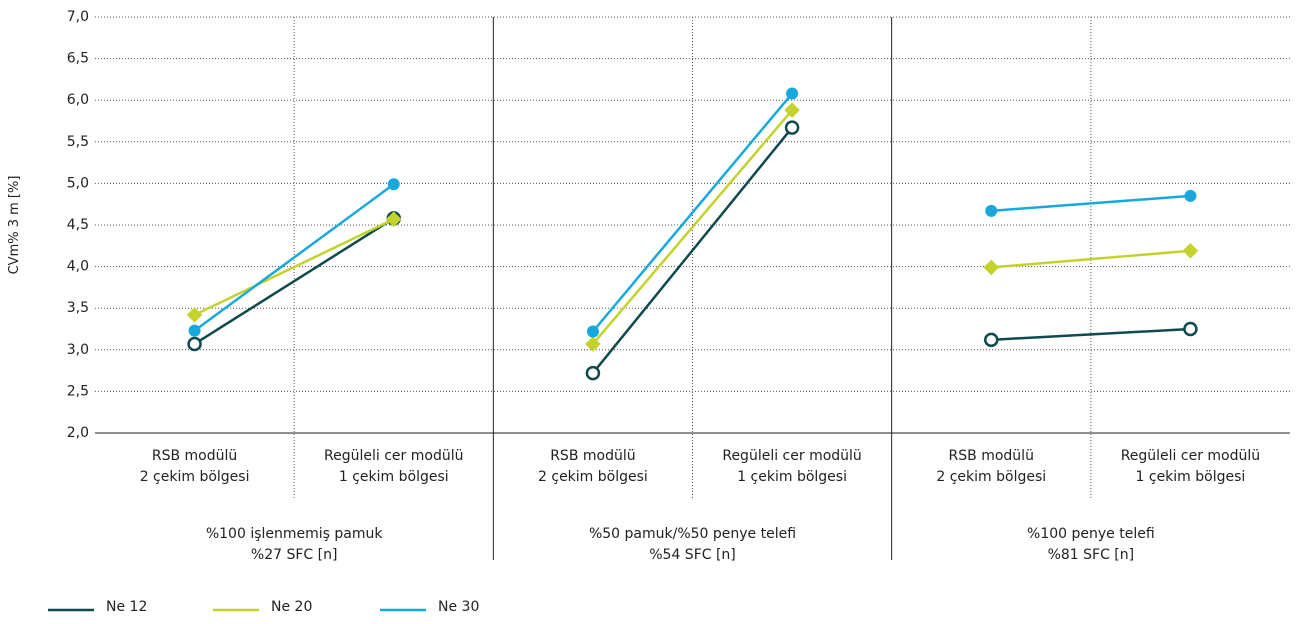 The image size is (1303, 624). Describe the element at coordinates (295, 534) in the screenshot. I see `group-label: %100 işlenmemiş pamuk` at that location.